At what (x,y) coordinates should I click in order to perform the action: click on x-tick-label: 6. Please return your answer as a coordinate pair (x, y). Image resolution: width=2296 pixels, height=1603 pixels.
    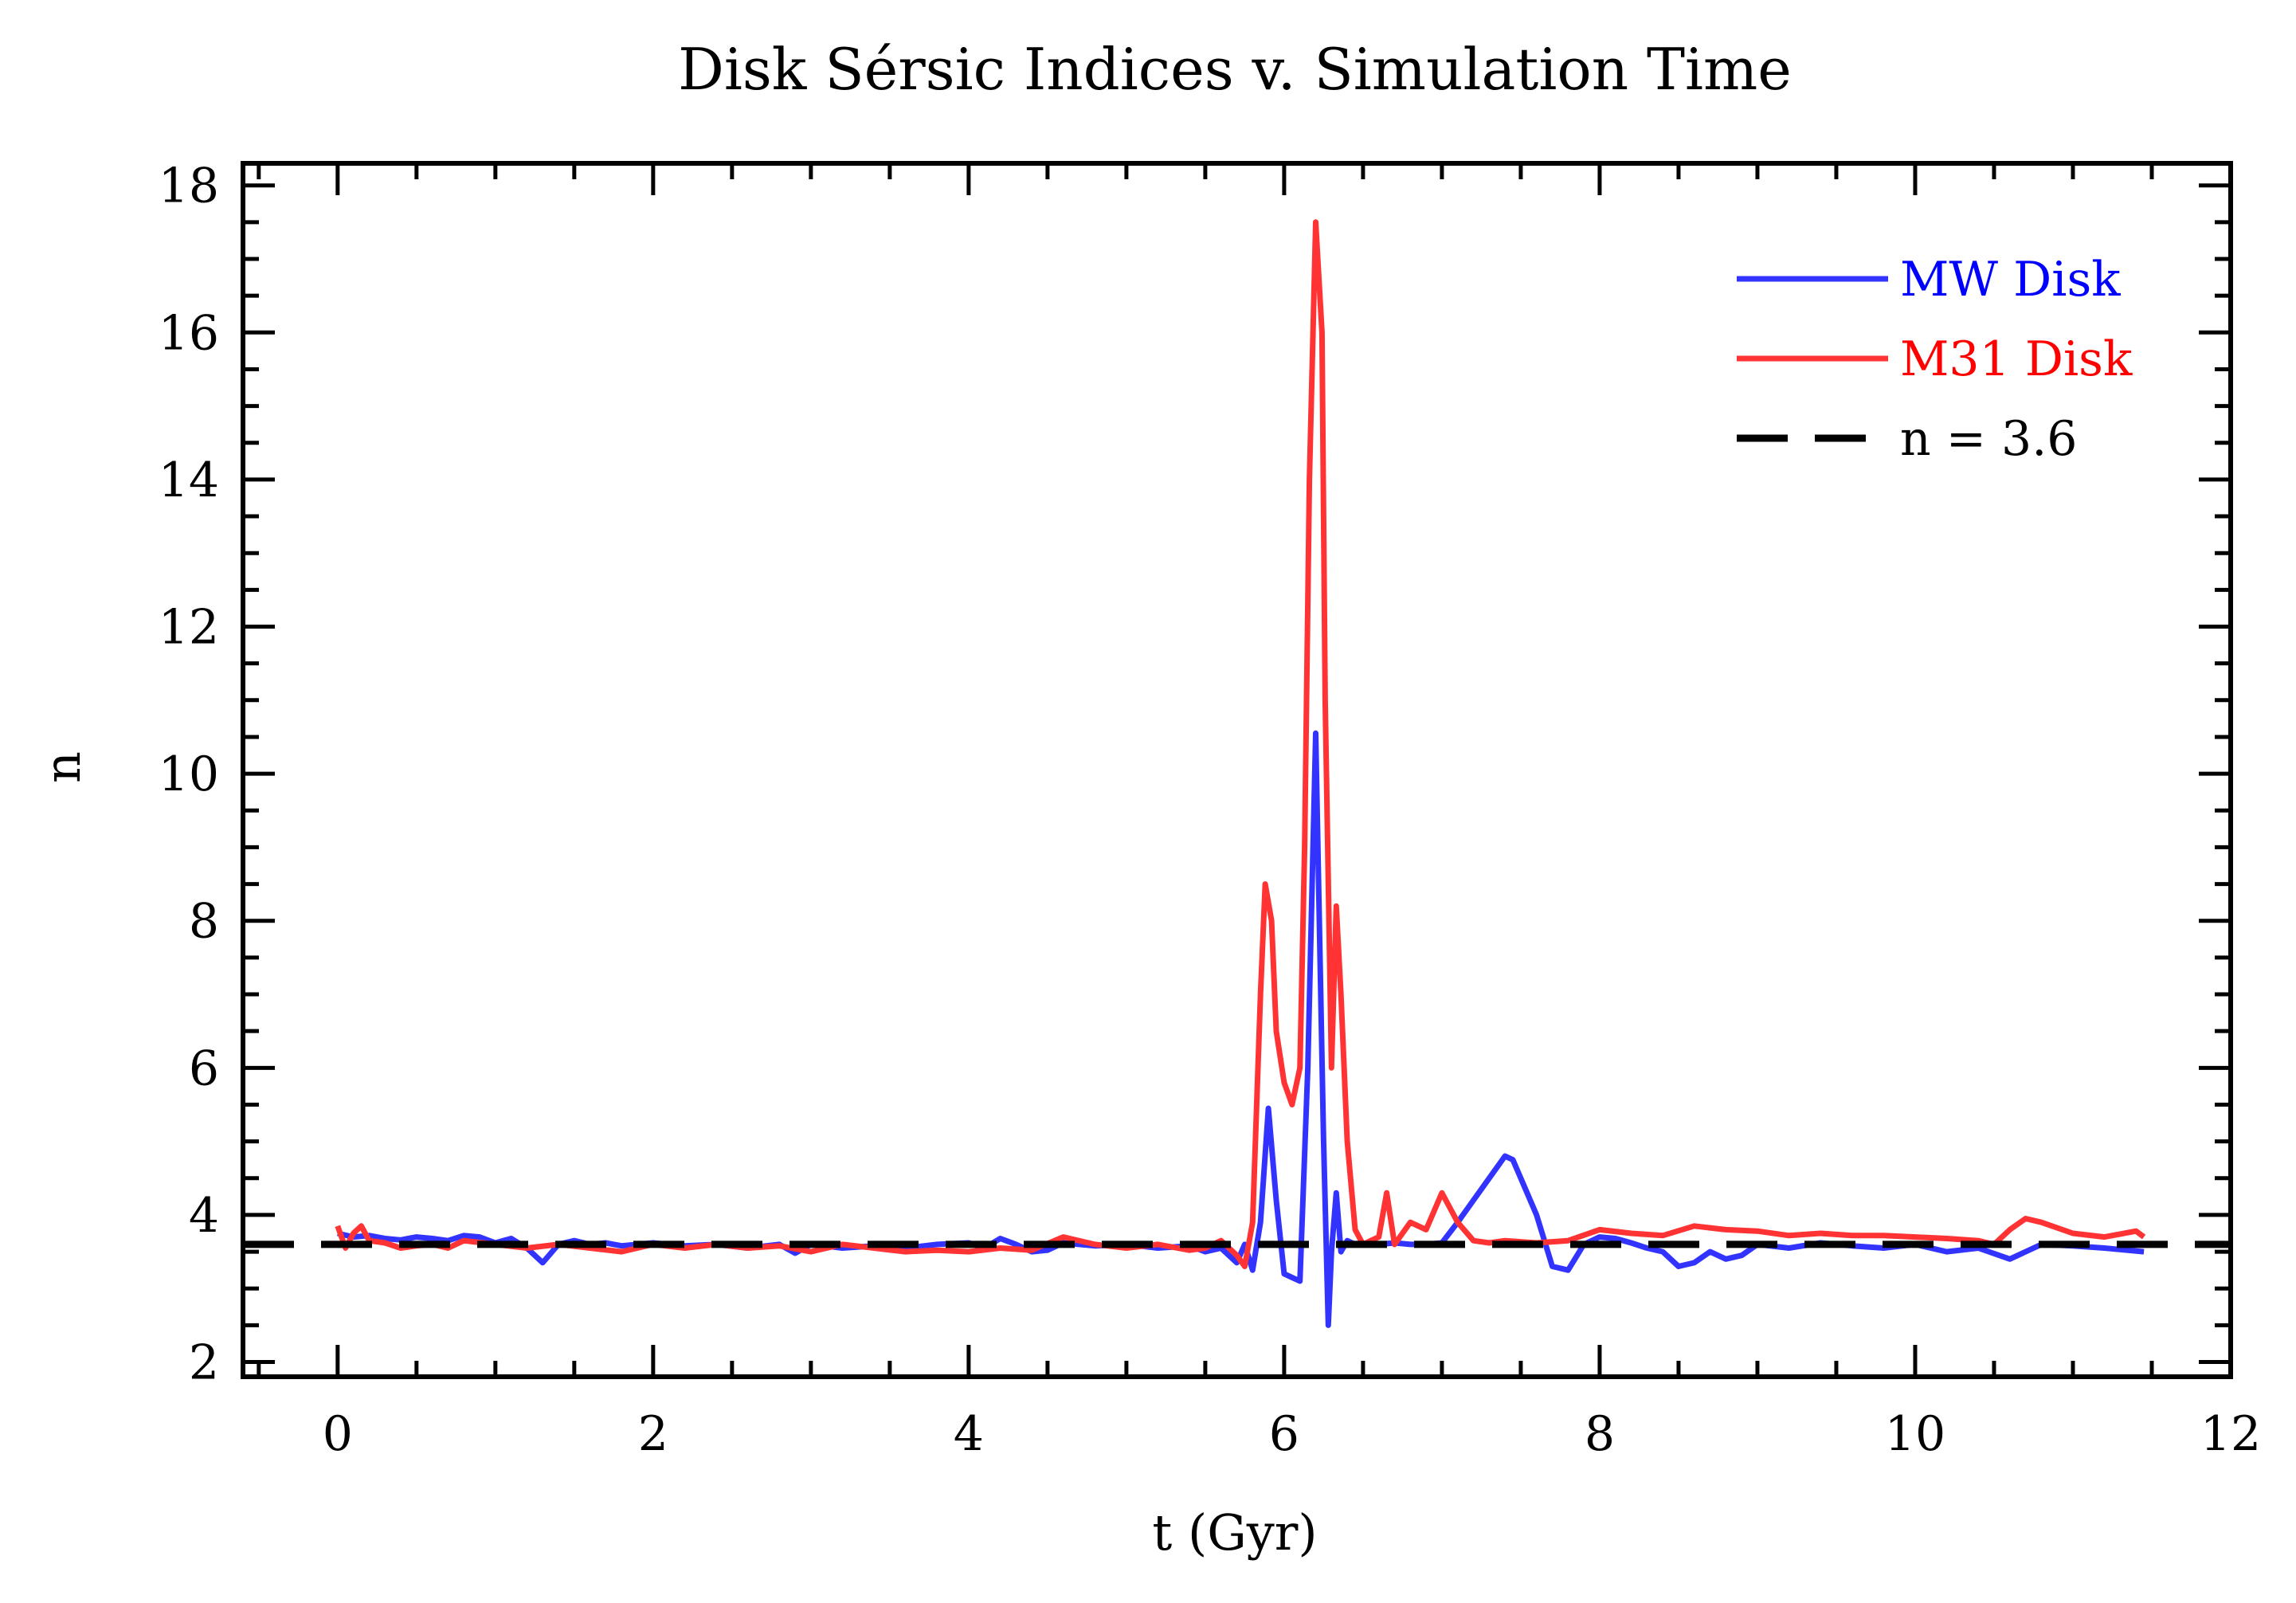
    Looking at the image, I should click on (1284, 1434).